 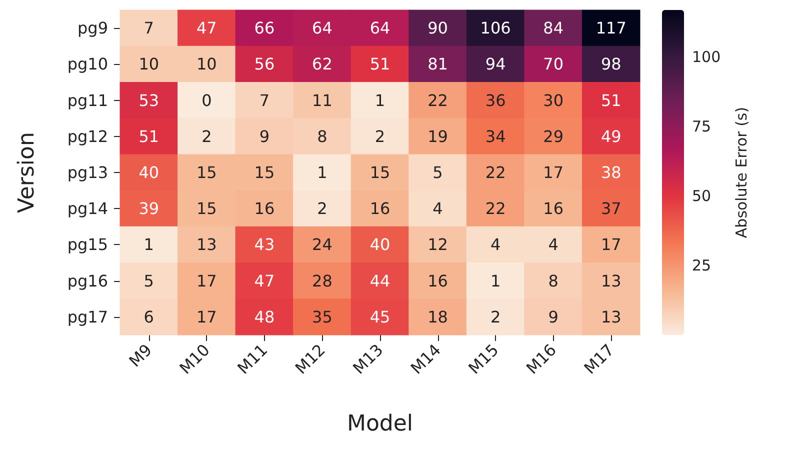 I want to click on data-label: 24, so click(x=322, y=244).